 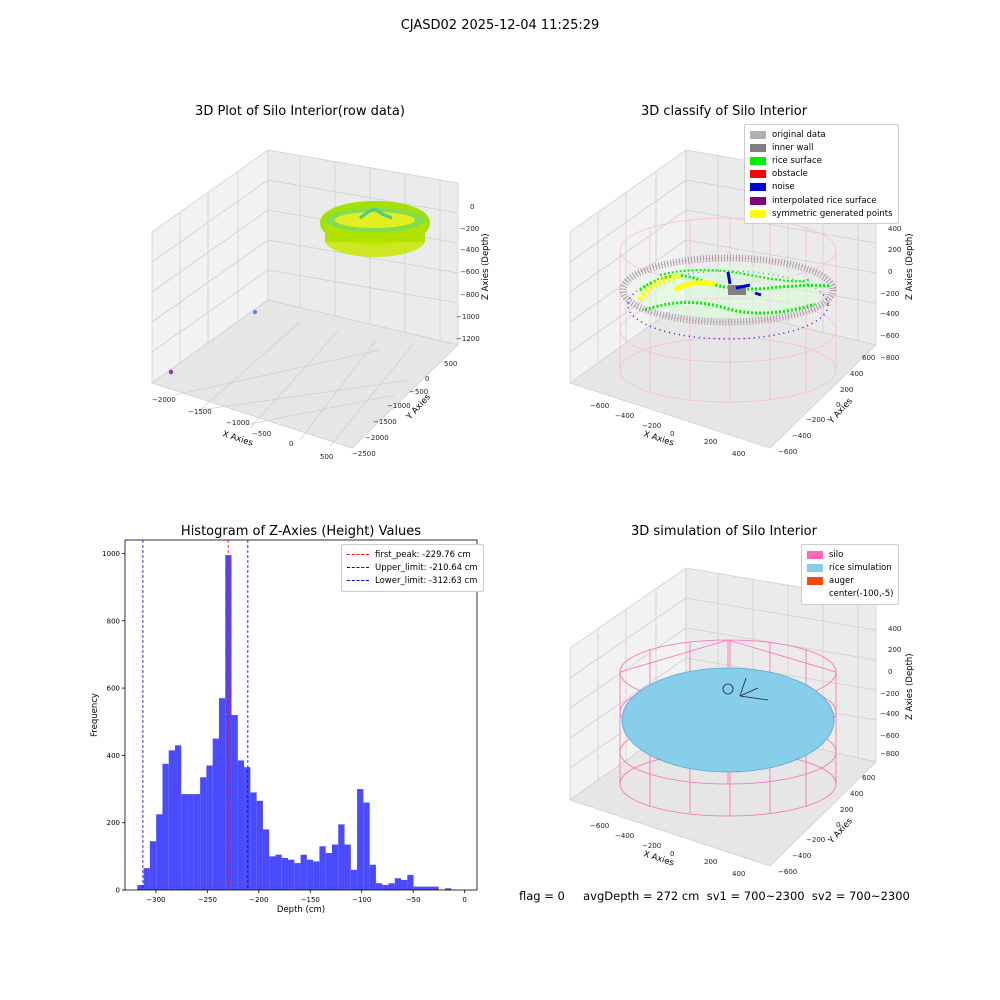 What do you see at coordinates (385, 422) in the screenshot?
I see `p1-ytick: −1500` at bounding box center [385, 422].